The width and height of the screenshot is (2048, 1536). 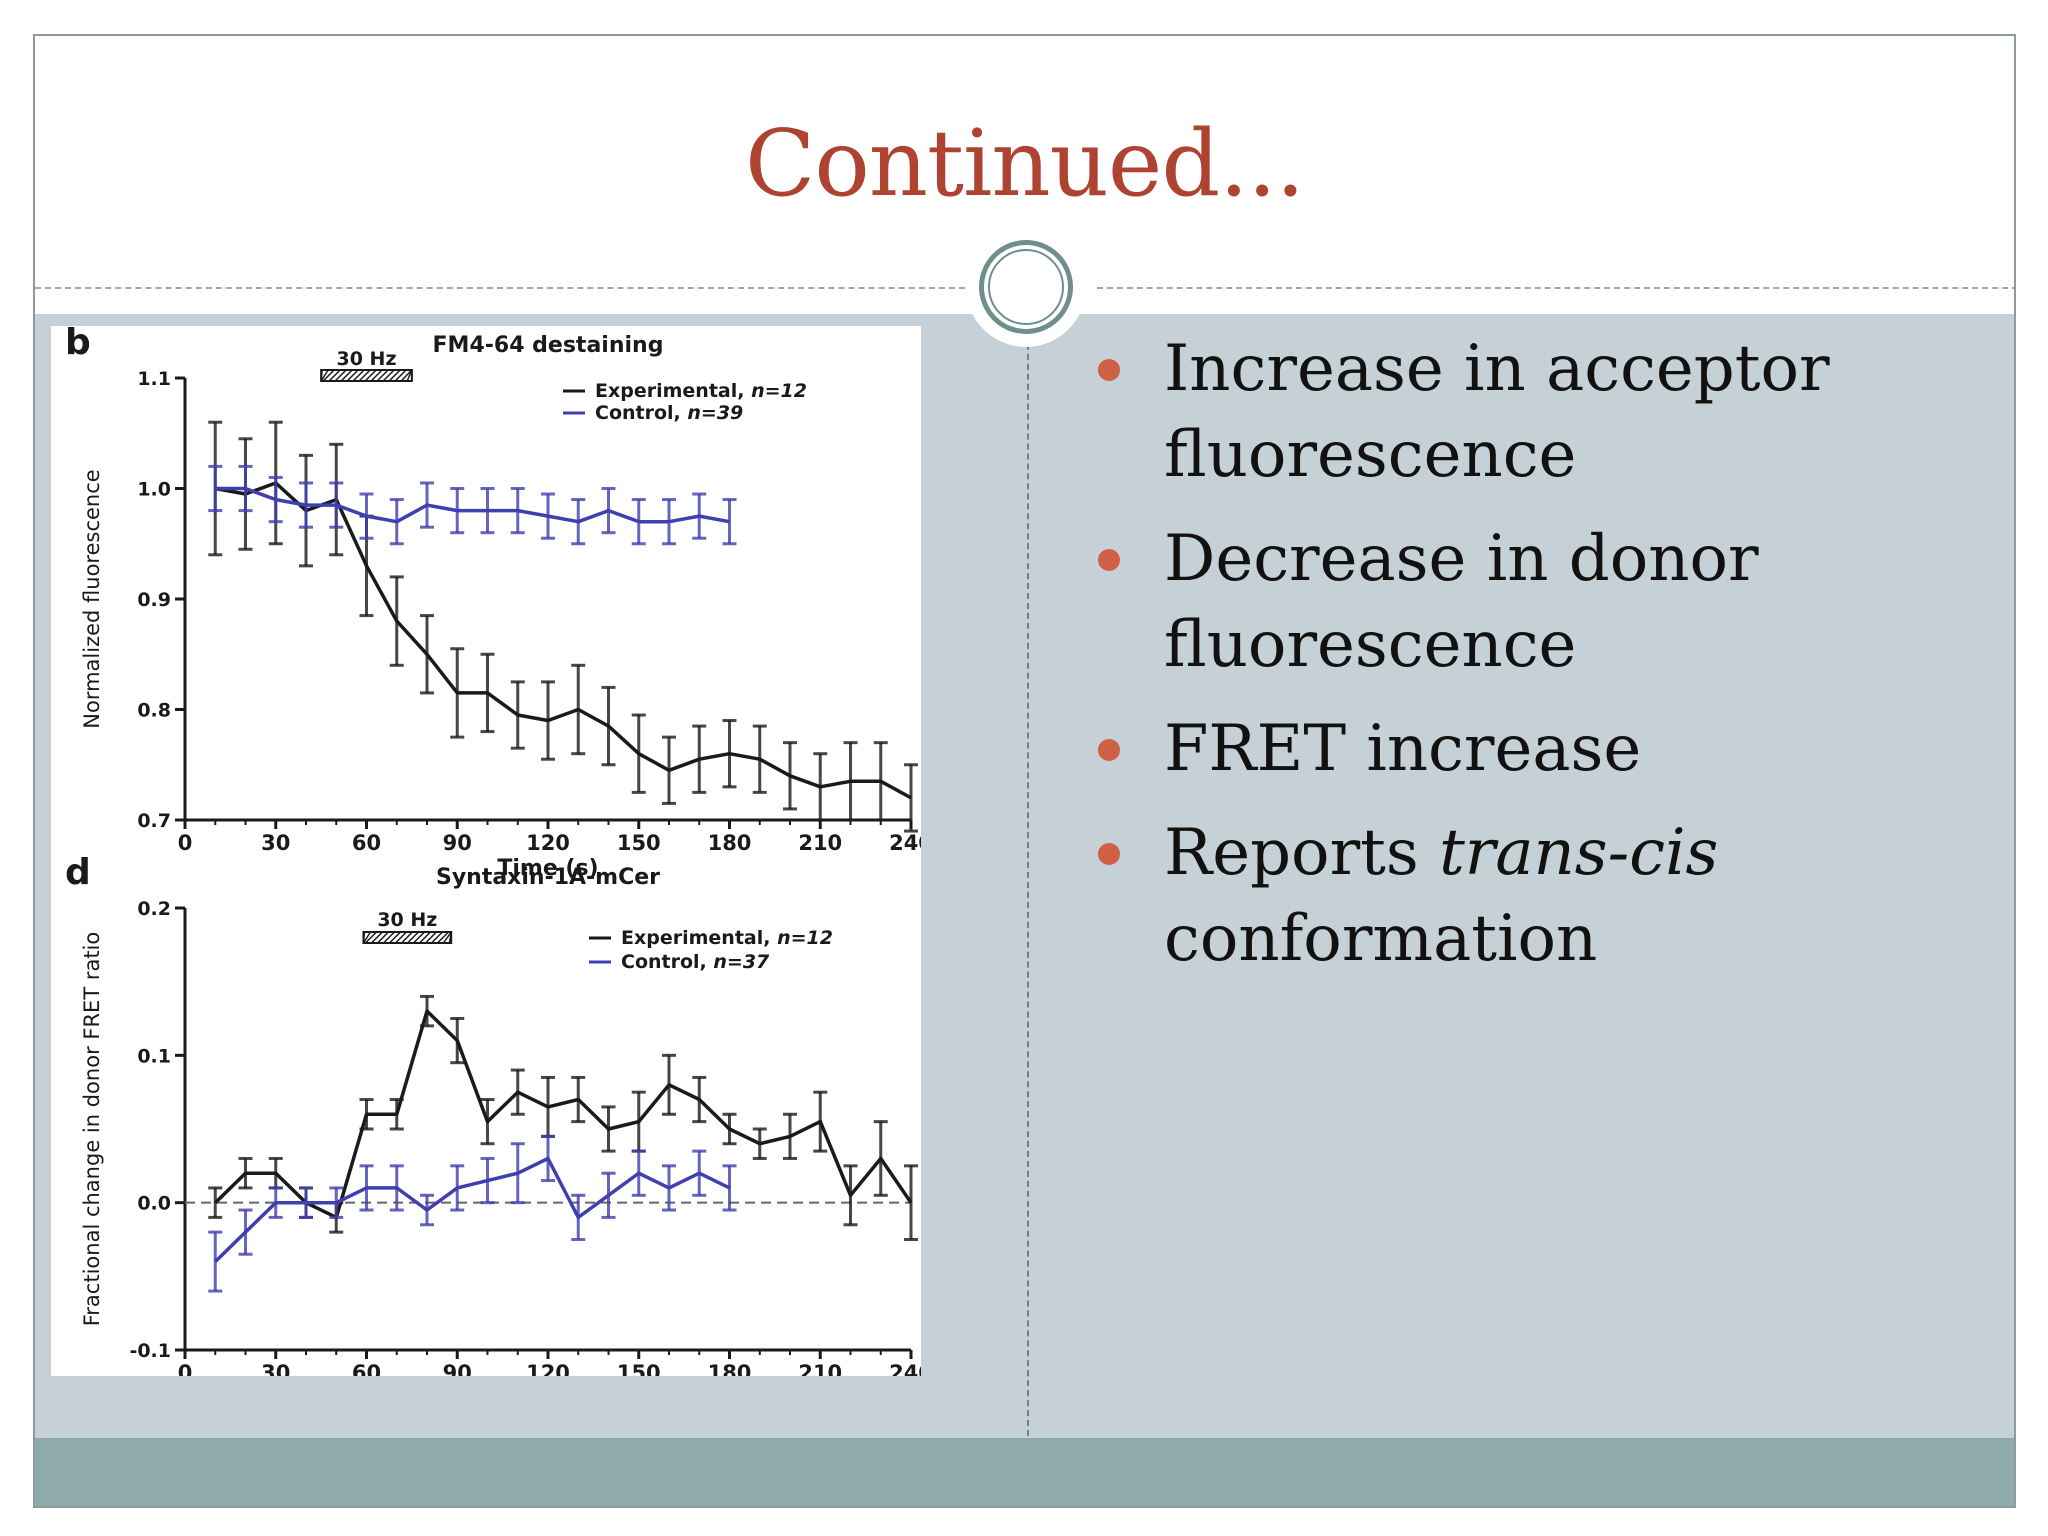 I want to click on medallion-inner-ring, so click(x=1026, y=287).